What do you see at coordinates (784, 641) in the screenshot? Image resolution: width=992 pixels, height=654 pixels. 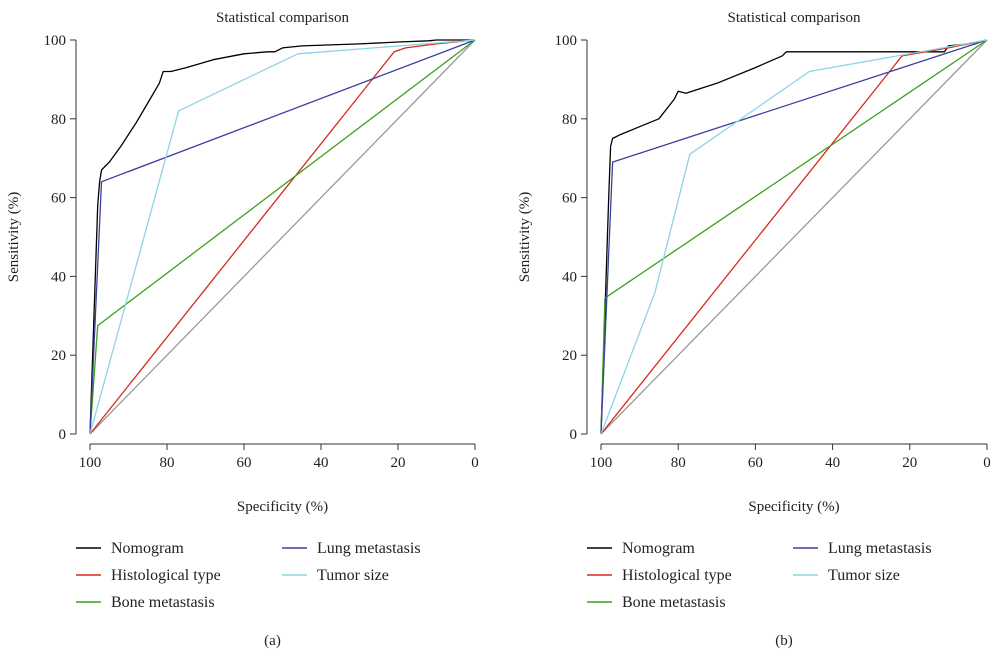 I see `panel-label: (b)` at bounding box center [784, 641].